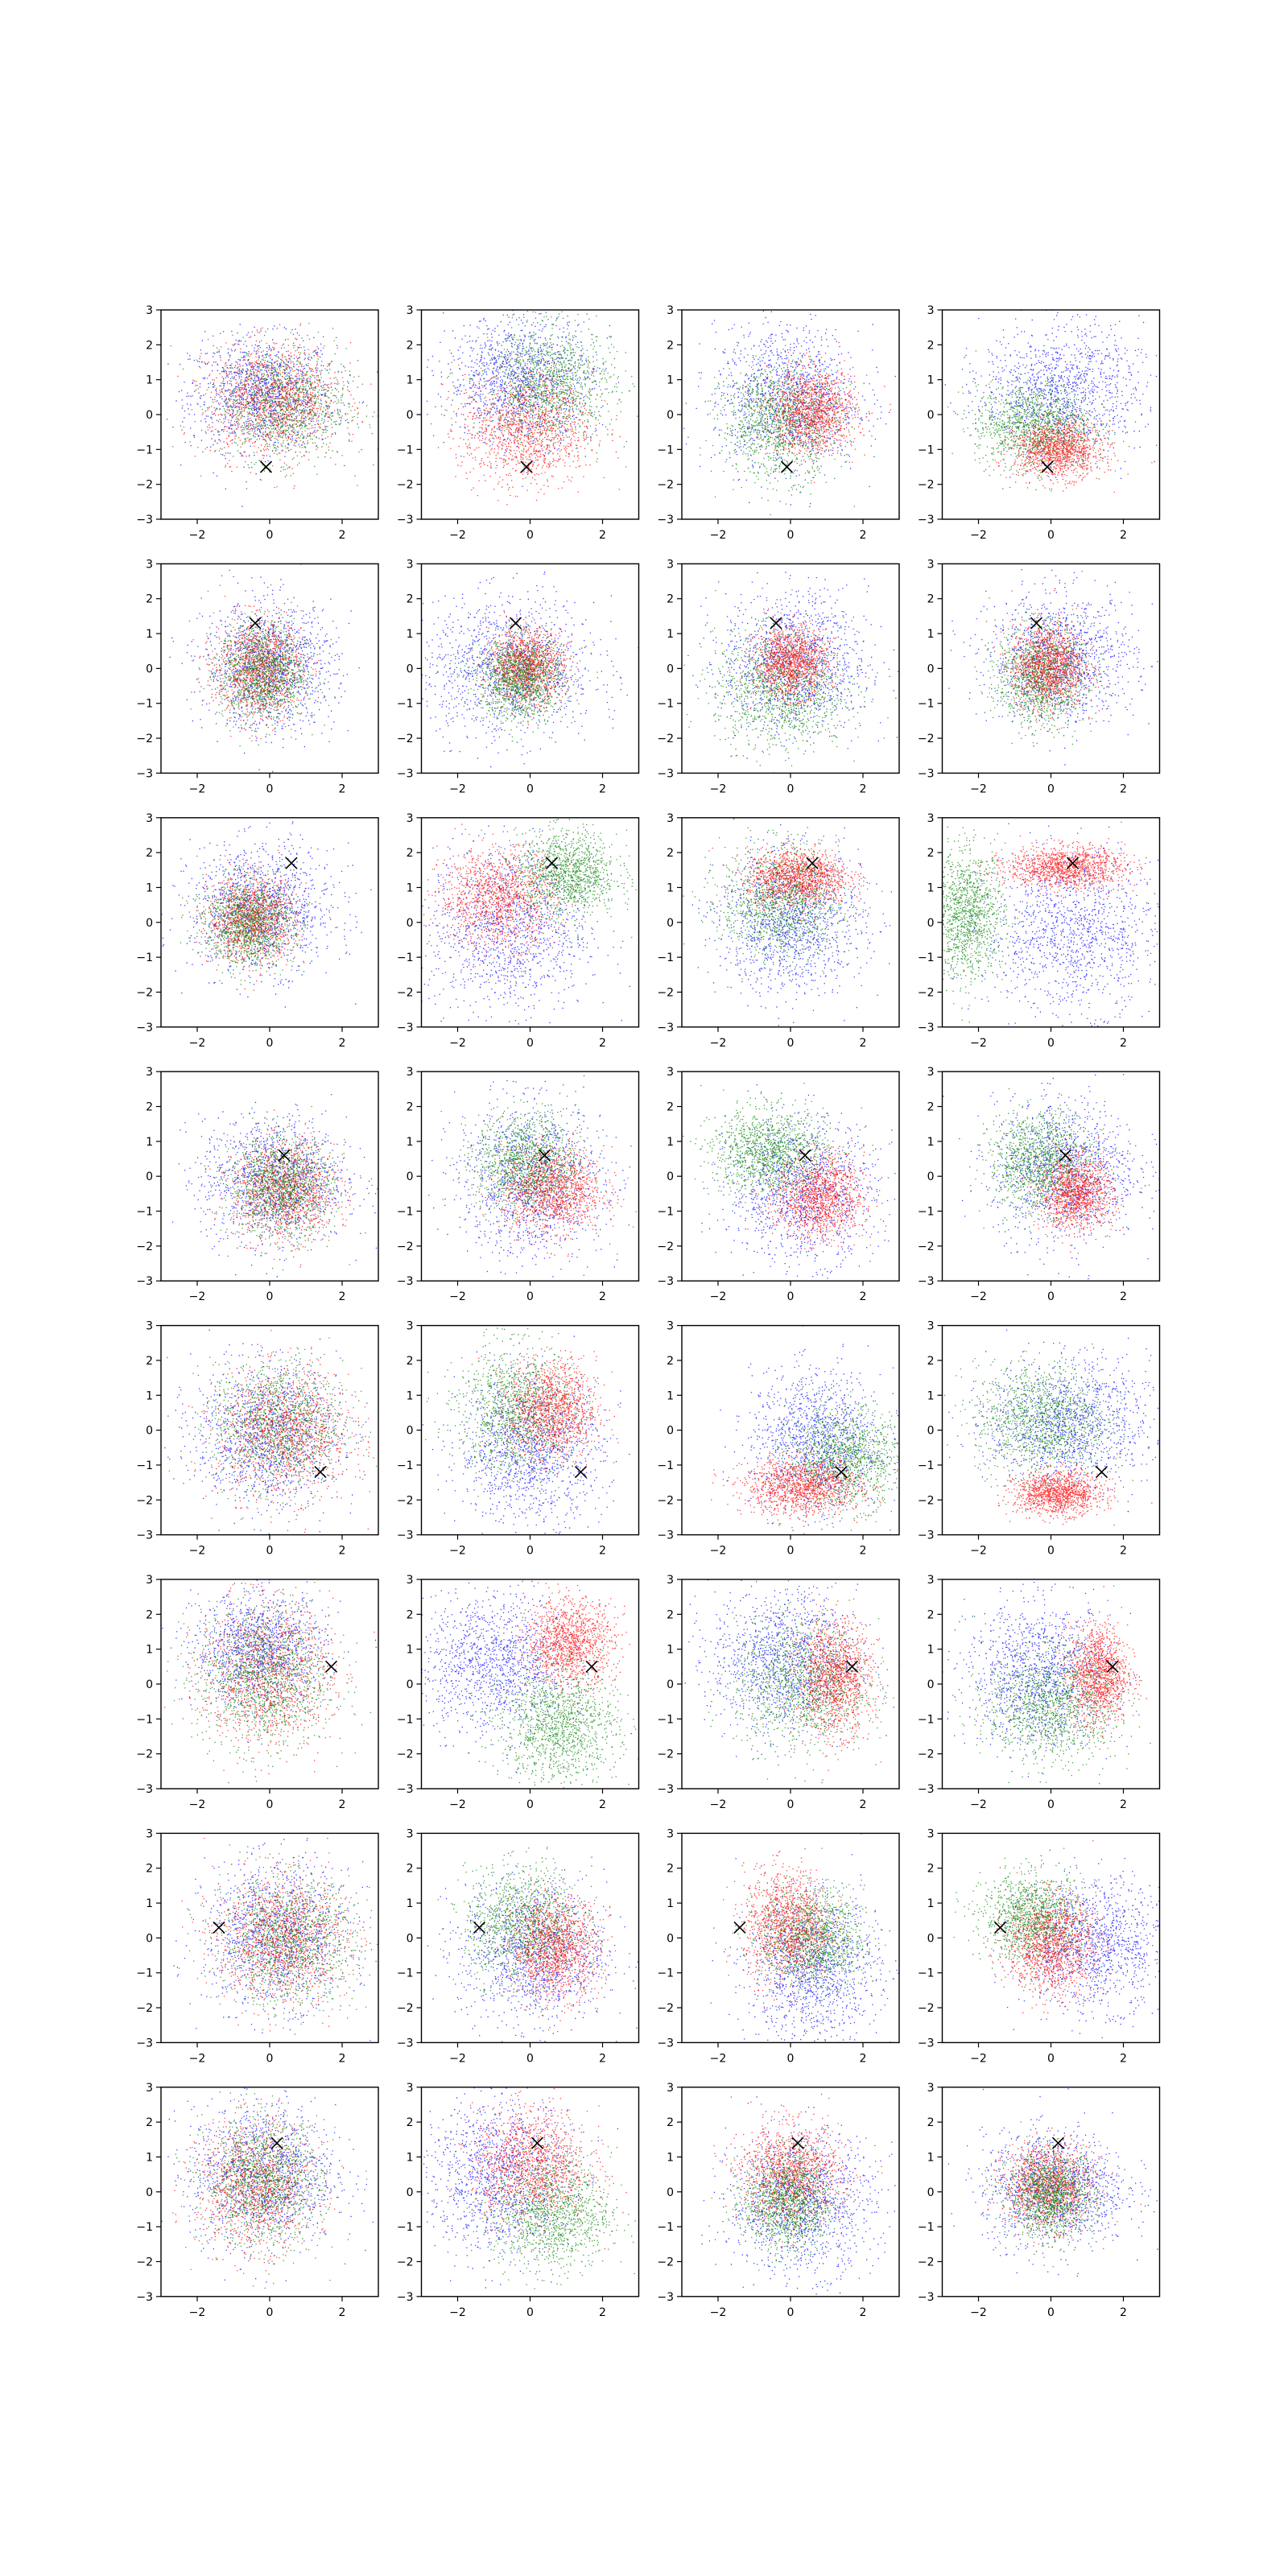 This screenshot has height=2576, width=1288. Describe the element at coordinates (1047, 660) in the screenshot. I see `scatter-series-red` at that location.